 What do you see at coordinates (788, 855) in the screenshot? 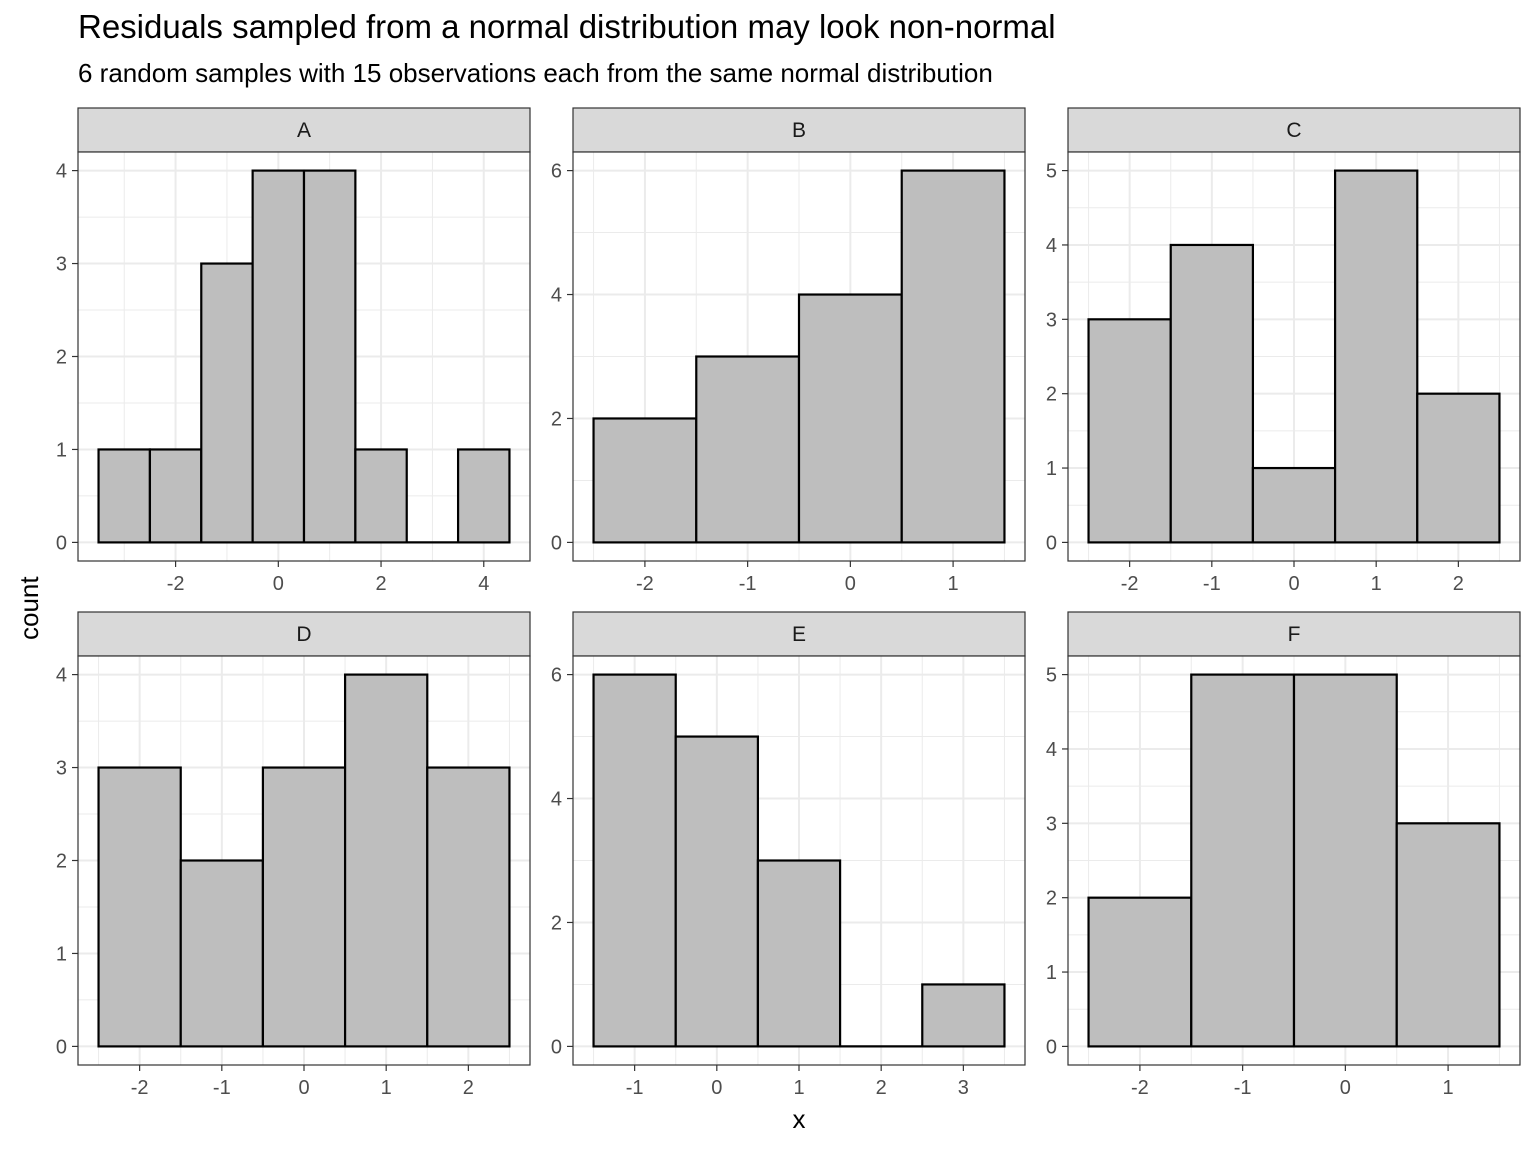
I see `panel-E: E -1 0 1 2 3 0 2 4 6` at bounding box center [788, 855].